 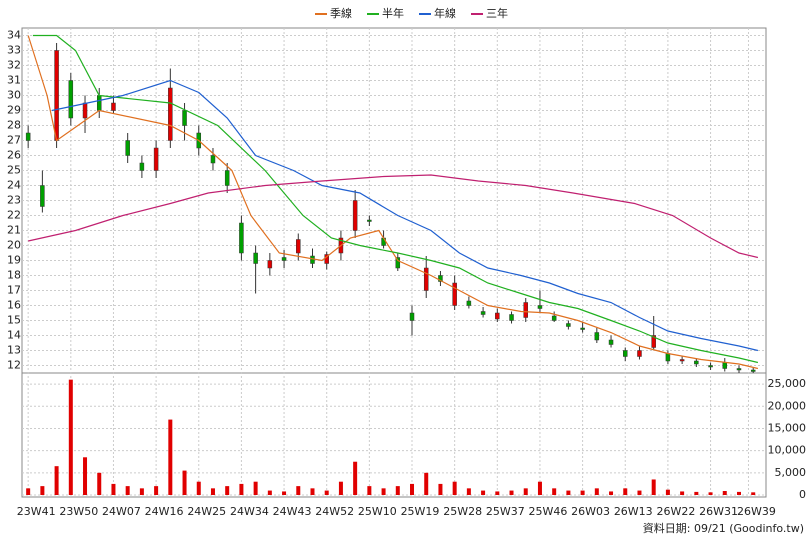 I want to click on x-tick-label: 24W52, so click(x=334, y=511).